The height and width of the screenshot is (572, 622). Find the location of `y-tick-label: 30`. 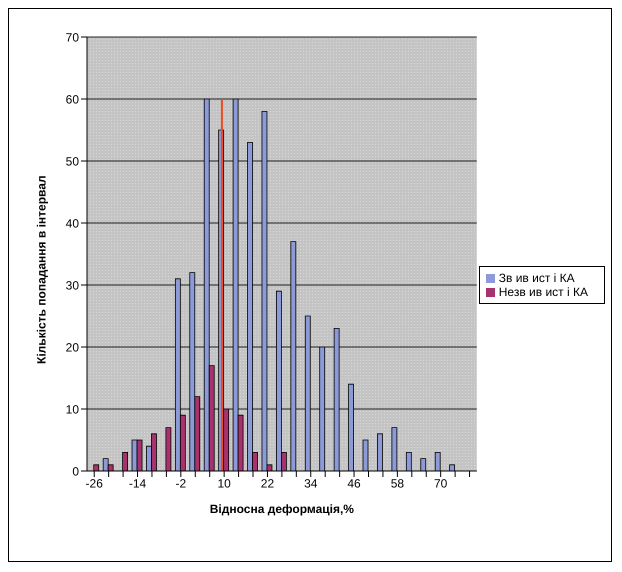

y-tick-label: 30 is located at coordinates (73, 285).